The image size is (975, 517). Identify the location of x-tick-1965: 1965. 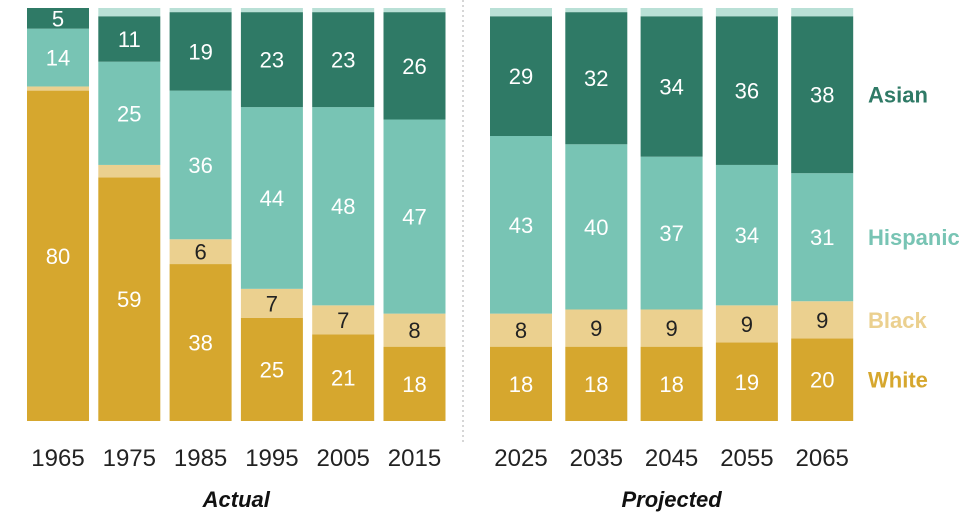
(57, 458).